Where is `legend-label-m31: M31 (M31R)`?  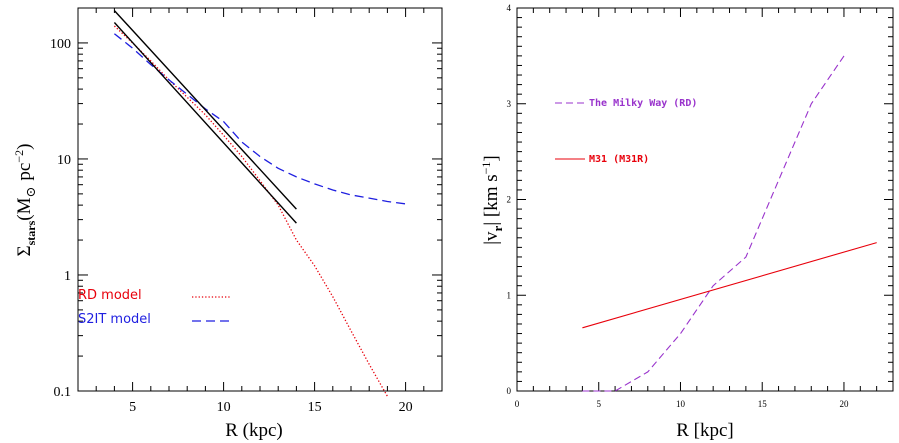 legend-label-m31: M31 (M31R) is located at coordinates (619, 159).